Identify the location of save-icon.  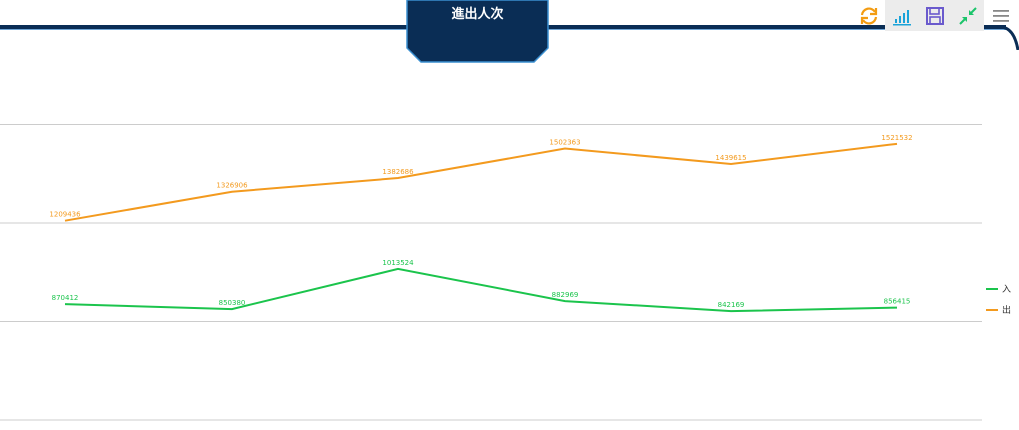
(934, 15).